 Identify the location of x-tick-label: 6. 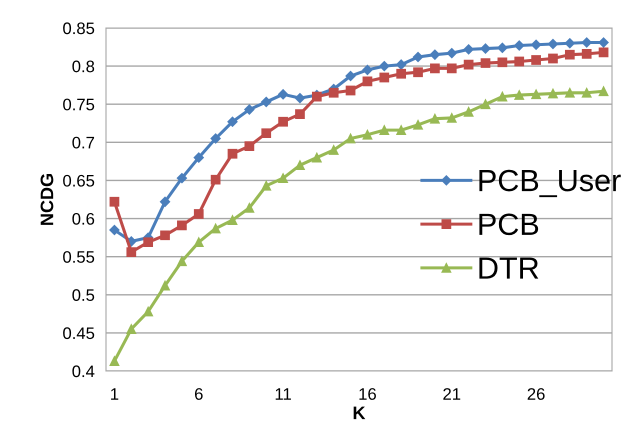
(198, 394).